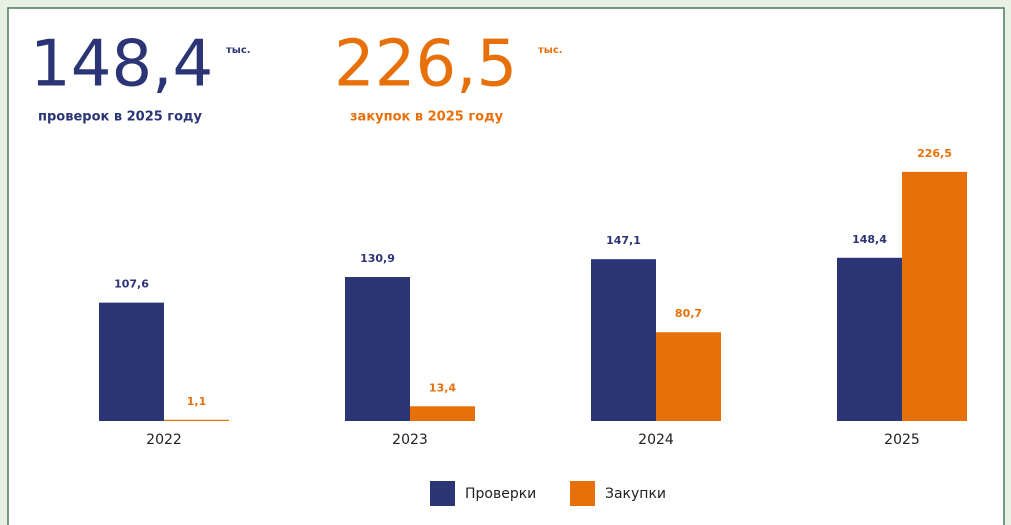 This screenshot has height=525, width=1011. Describe the element at coordinates (902, 440) in the screenshot. I see `x-tick-label: 2025` at that location.